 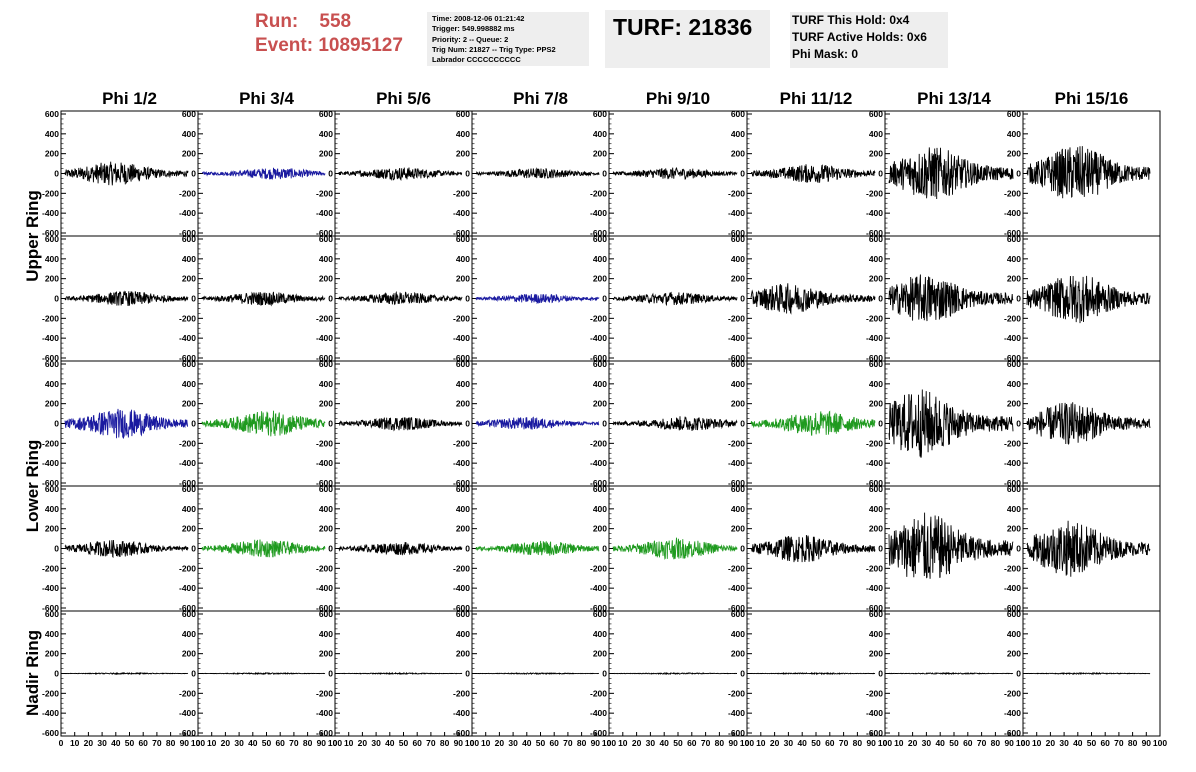 I want to click on x-tick-label: 80, so click(x=858, y=743).